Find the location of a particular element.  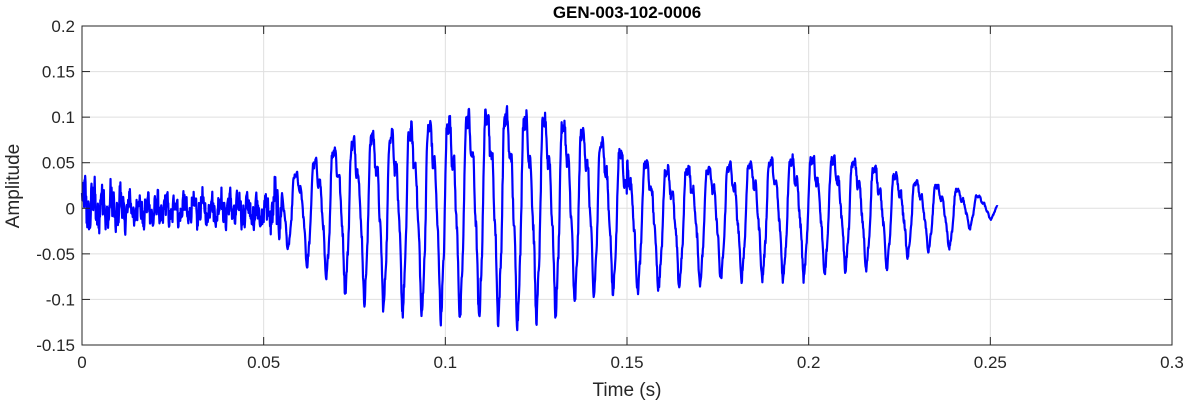

y-tick-label: 0.2 is located at coordinates (63, 26).